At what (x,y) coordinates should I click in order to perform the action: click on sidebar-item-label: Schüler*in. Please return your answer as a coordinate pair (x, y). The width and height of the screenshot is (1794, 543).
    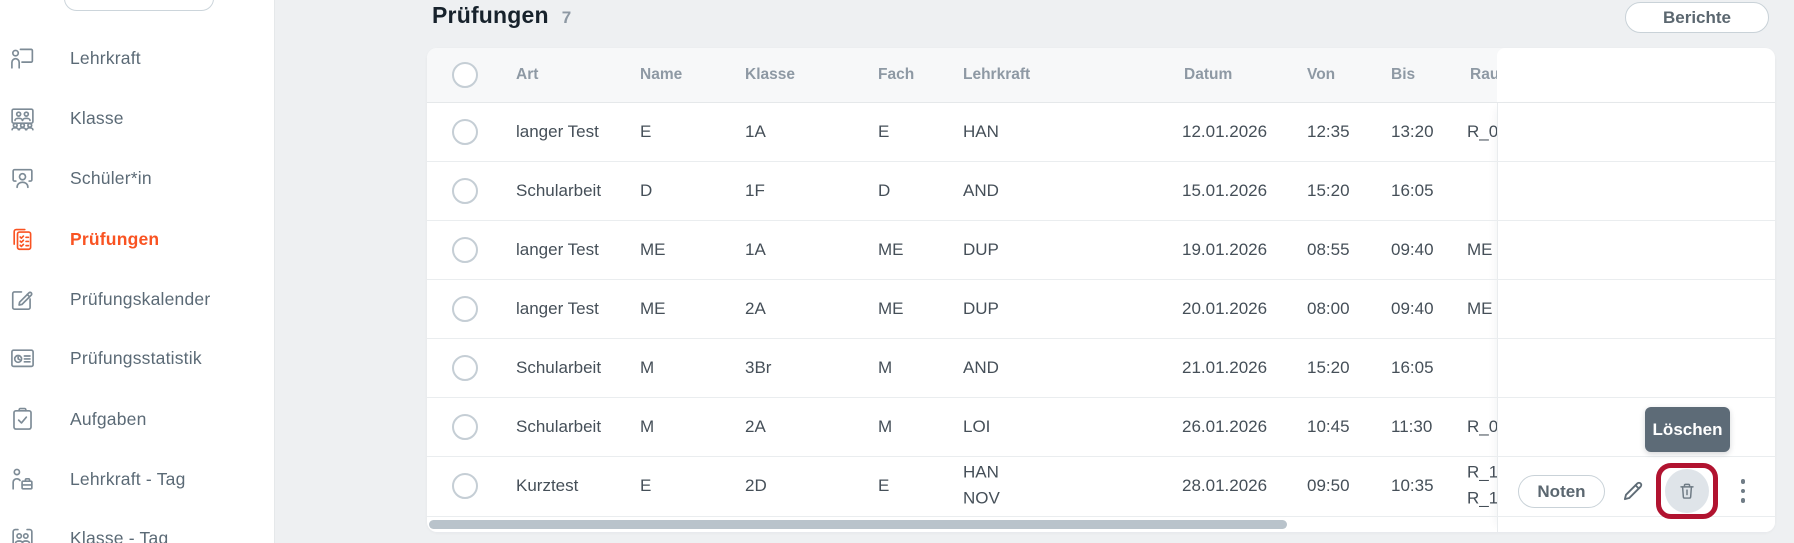
    Looking at the image, I should click on (111, 177).